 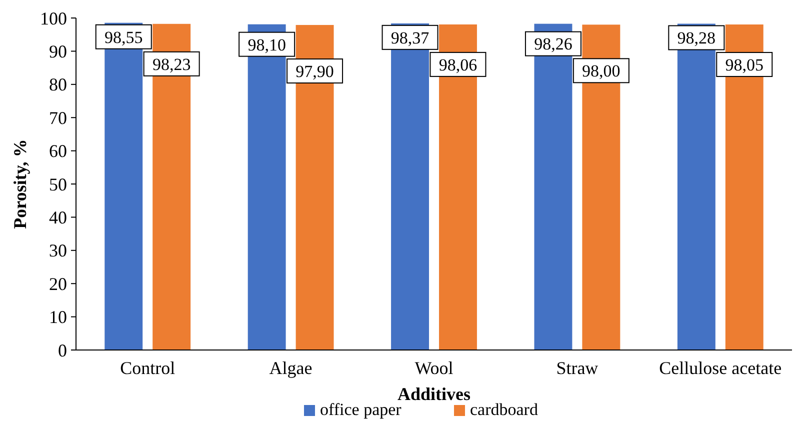 I want to click on y-tick-label: 50, so click(x=58, y=184).